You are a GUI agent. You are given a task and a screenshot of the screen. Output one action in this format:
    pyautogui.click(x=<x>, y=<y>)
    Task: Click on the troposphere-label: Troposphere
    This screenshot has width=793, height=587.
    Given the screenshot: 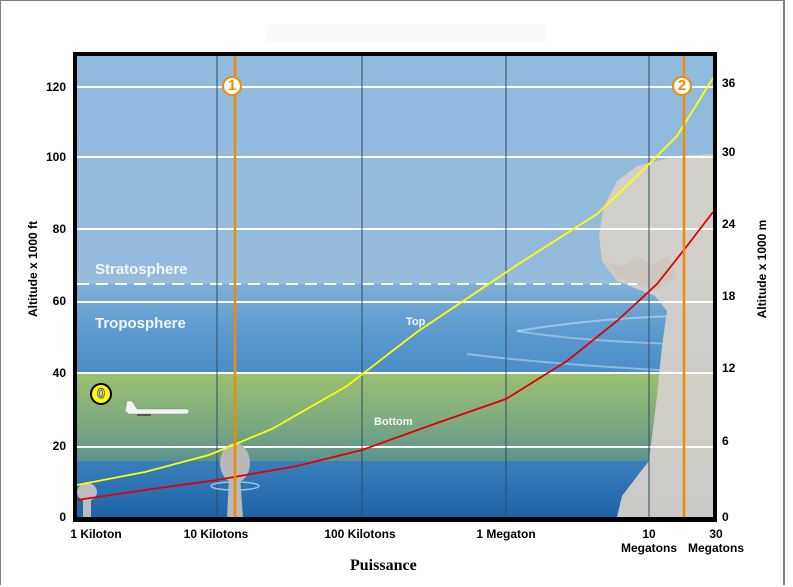 What is the action you would take?
    pyautogui.click(x=140, y=323)
    